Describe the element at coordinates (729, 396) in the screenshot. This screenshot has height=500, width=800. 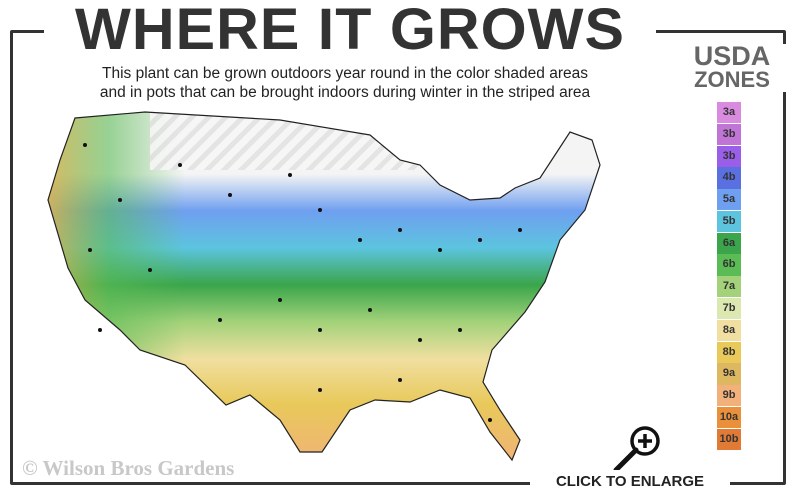
I see `legend-zone-9b: 9b` at that location.